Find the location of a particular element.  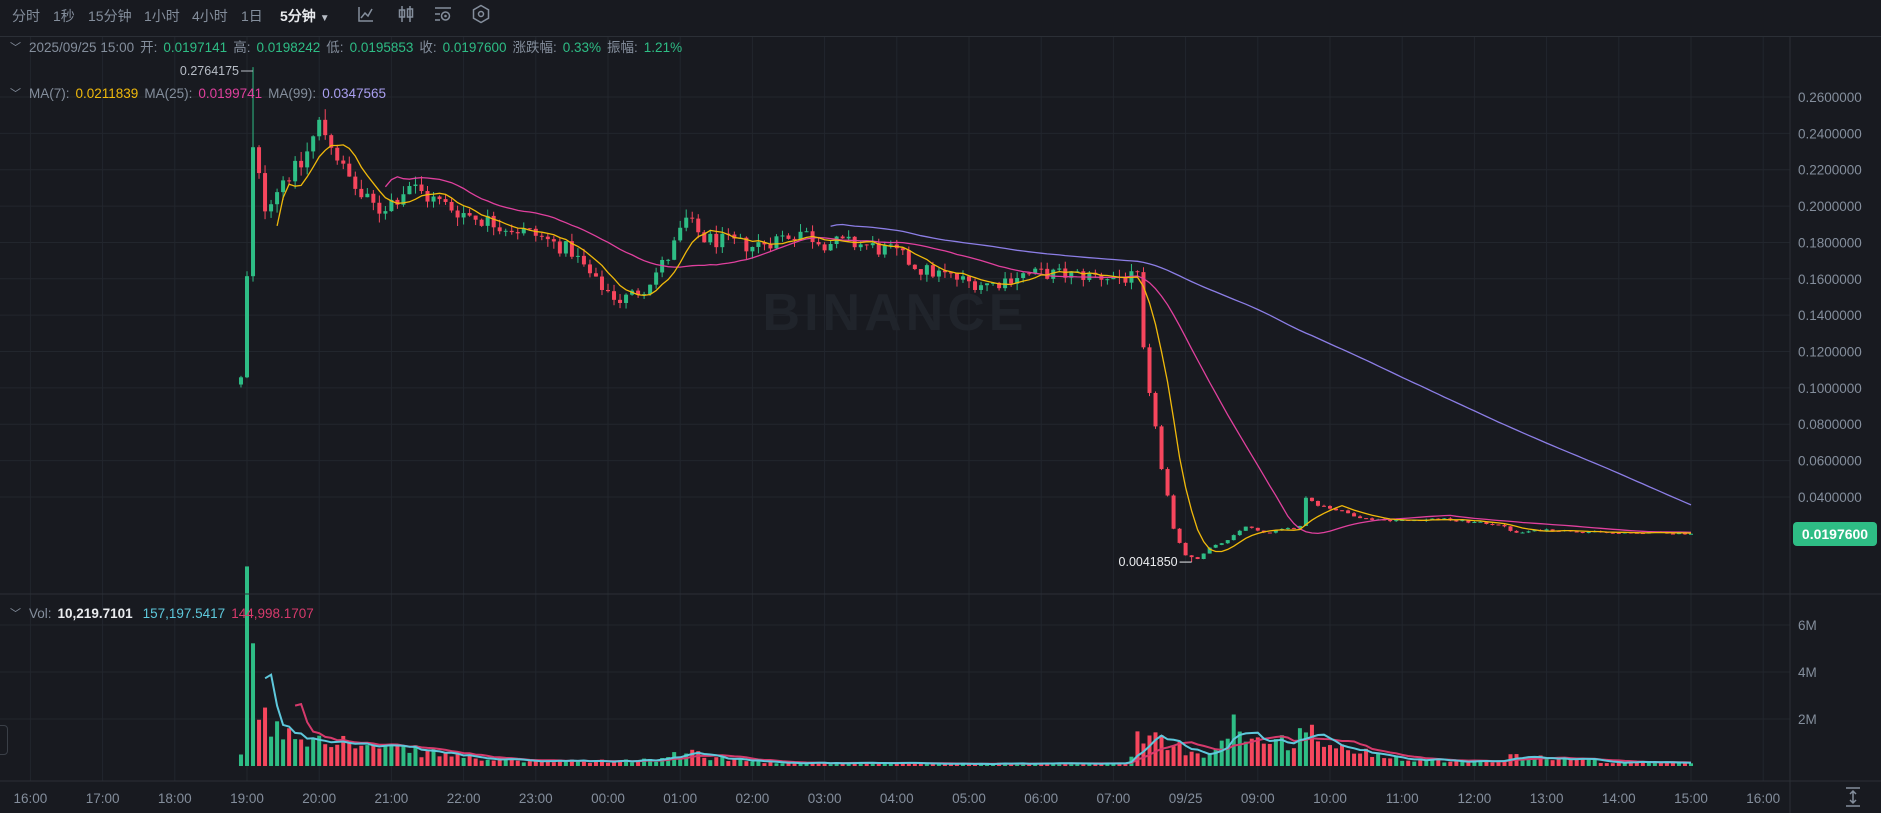

low-label: 低: is located at coordinates (335, 47).